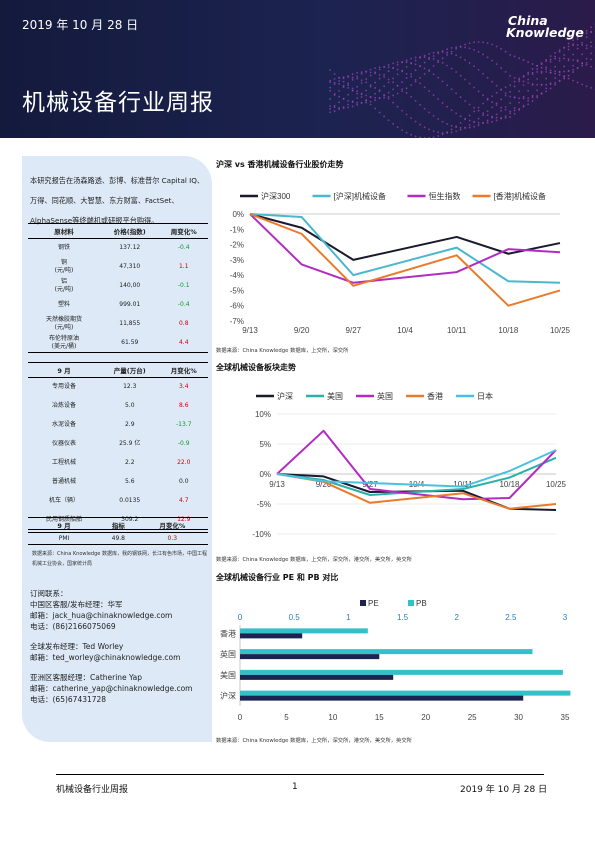 This screenshot has width=595, height=841. What do you see at coordinates (63, 462) in the screenshot?
I see `row-name: 工程机械` at bounding box center [63, 462].